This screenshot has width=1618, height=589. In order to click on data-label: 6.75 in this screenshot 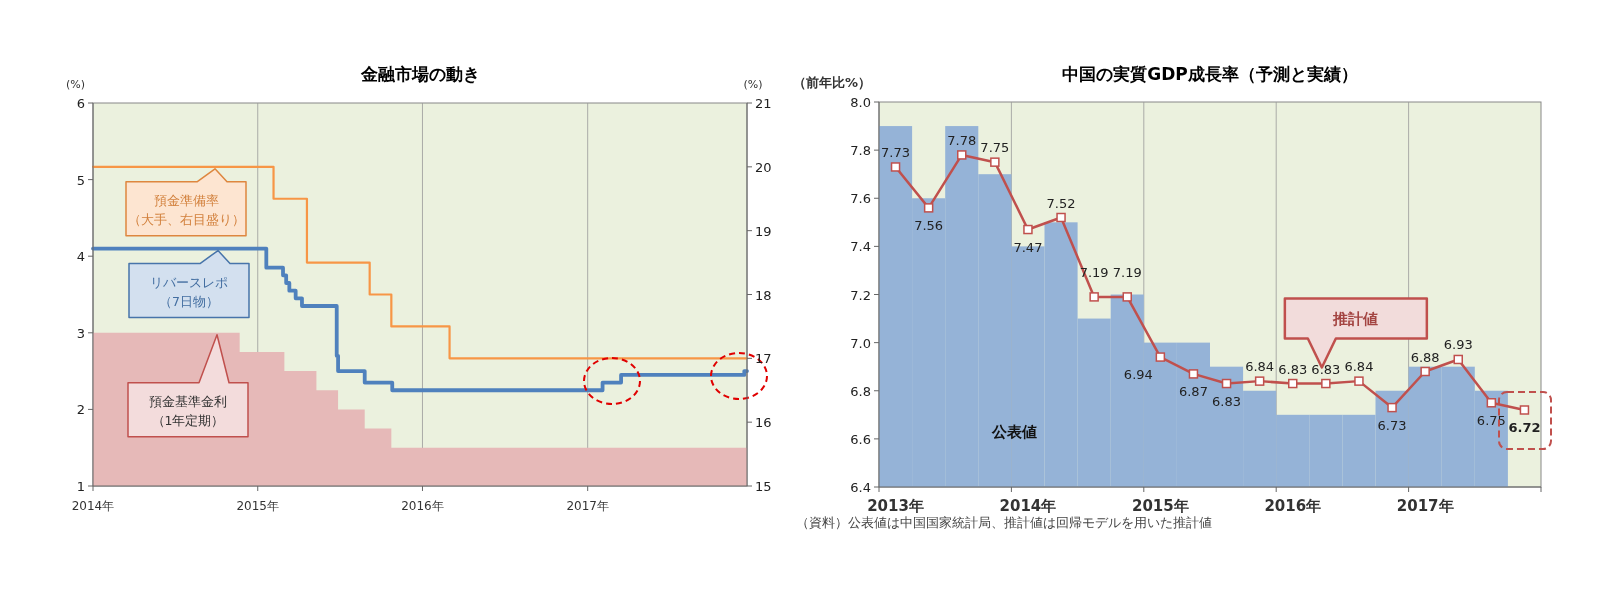, I will do `click(1491, 420)`.